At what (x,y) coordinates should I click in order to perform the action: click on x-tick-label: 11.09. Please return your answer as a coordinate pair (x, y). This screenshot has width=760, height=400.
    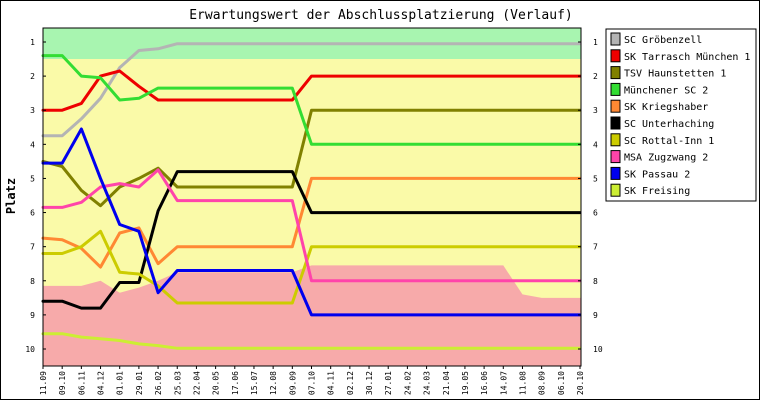
    Looking at the image, I should click on (43, 383).